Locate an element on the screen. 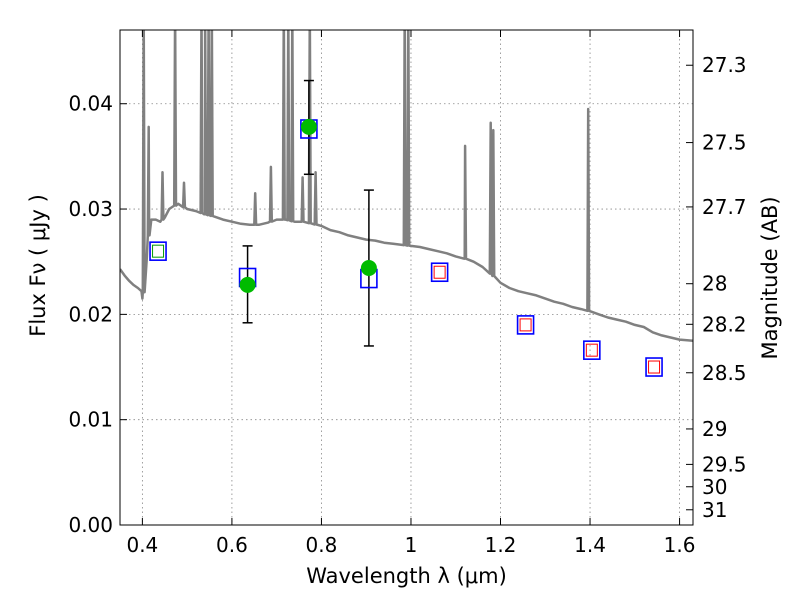 The image size is (800, 600). y-axis-ticks: 0.00 0.01 0.02 0.03 0.04 is located at coordinates (97, 314).